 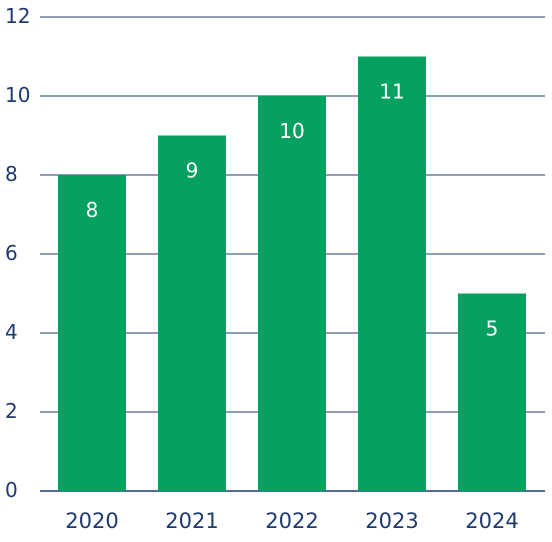 What do you see at coordinates (91, 521) in the screenshot?
I see `x-tick-label: 2020` at bounding box center [91, 521].